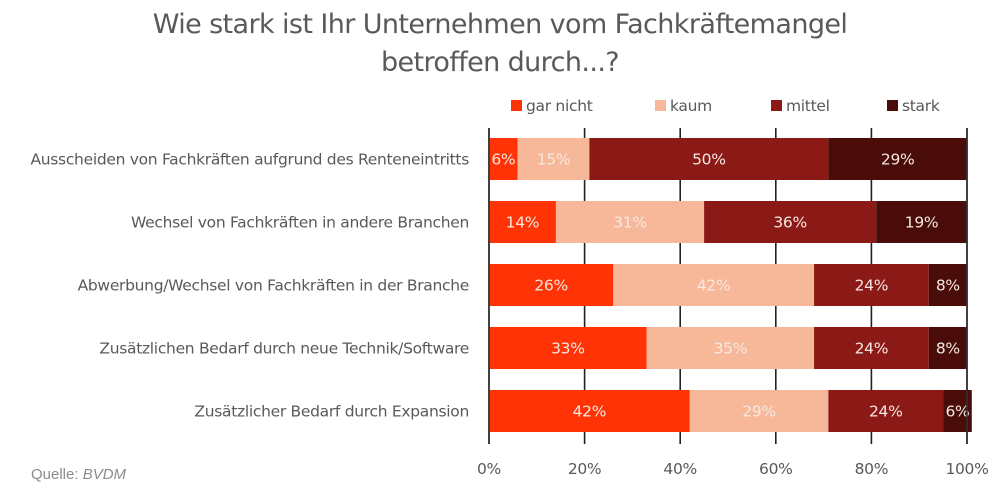  I want to click on data-label-gar-nicht: 26%, so click(551, 286).